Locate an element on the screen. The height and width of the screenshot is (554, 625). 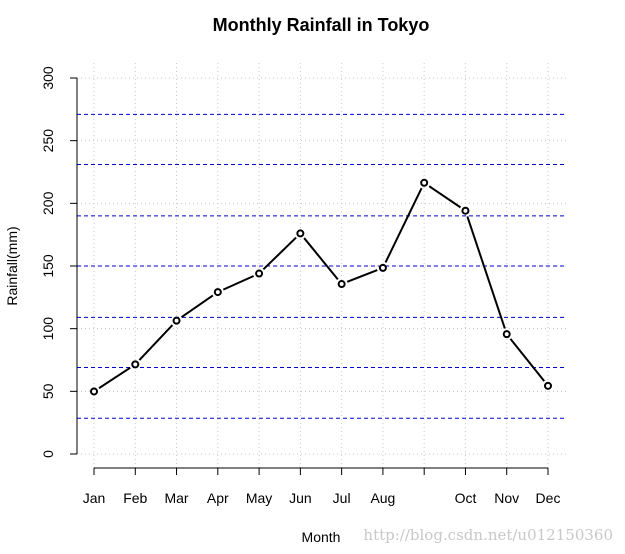
x-tick-label: Oct is located at coordinates (466, 498).